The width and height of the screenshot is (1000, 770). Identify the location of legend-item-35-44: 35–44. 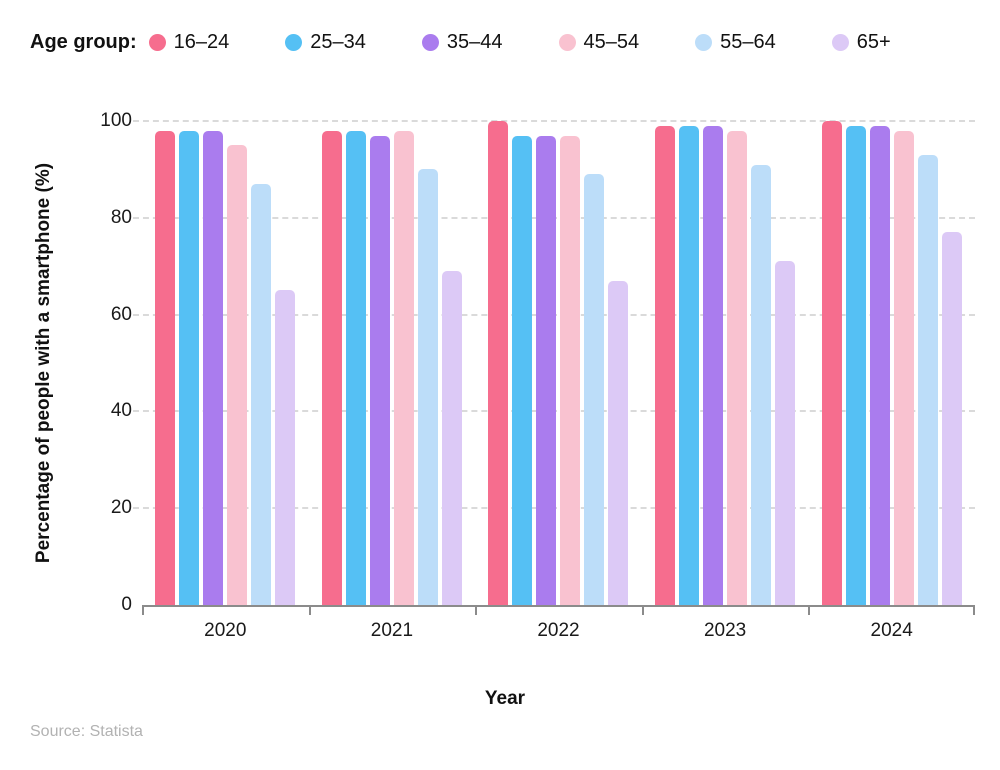
(462, 42).